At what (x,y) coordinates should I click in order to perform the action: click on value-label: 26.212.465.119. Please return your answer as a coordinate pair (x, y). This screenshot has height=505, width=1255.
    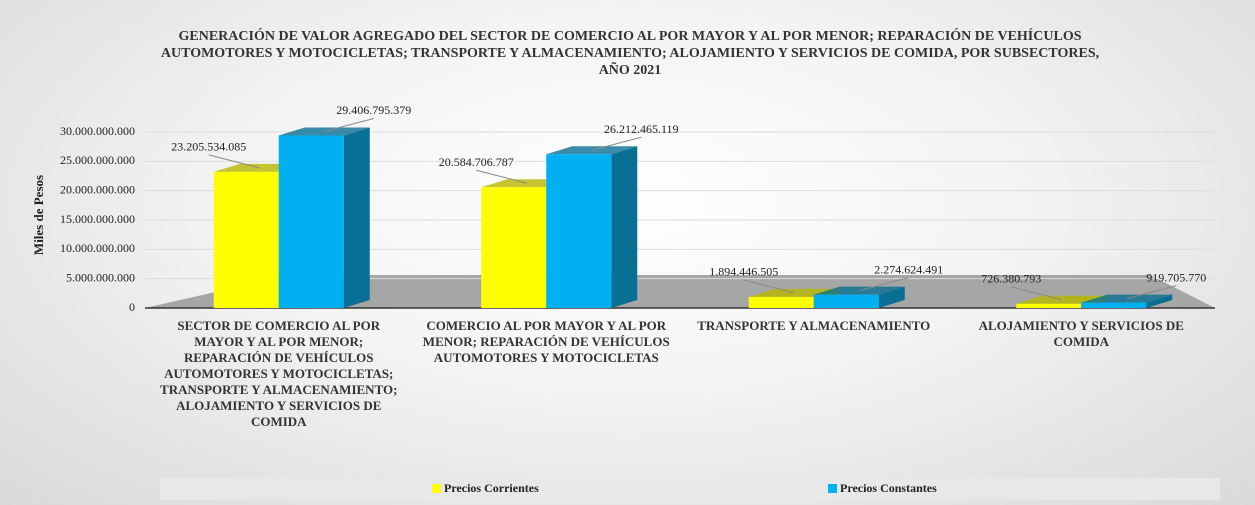
    Looking at the image, I should click on (641, 129).